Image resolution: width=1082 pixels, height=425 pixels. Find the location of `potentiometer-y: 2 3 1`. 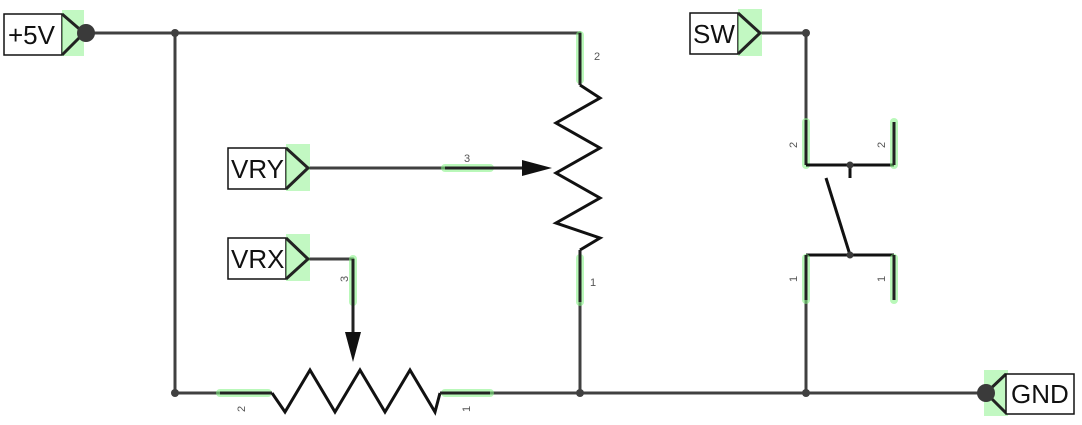

potentiometer-y: 2 3 1 is located at coordinates (522, 168).